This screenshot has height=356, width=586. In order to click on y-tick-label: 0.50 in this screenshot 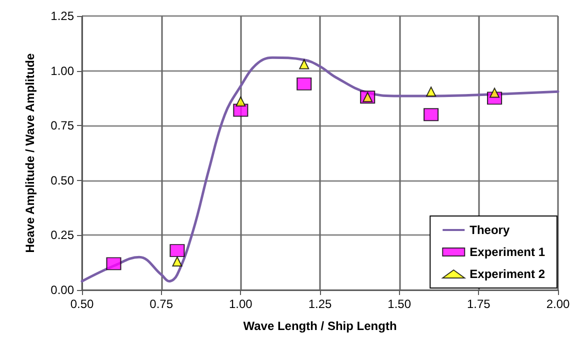, I will do `click(62, 180)`.